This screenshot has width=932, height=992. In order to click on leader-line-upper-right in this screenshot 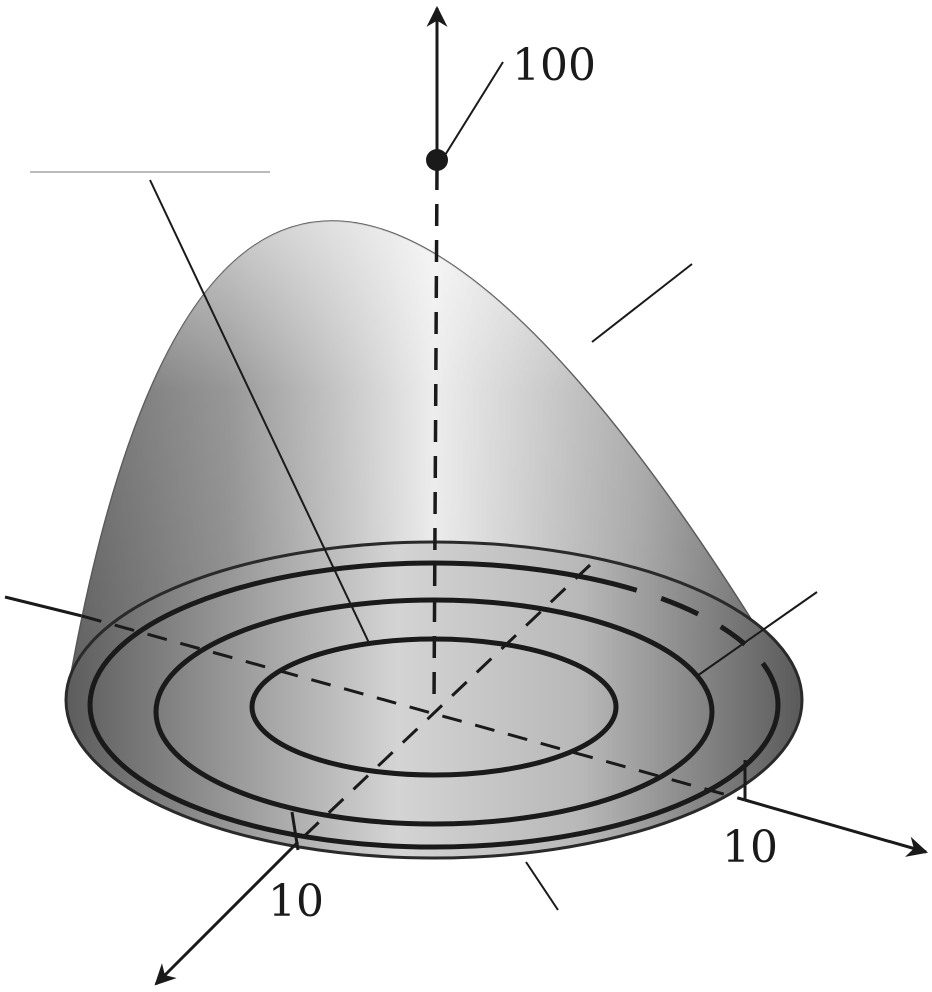, I will do `click(642, 303)`.